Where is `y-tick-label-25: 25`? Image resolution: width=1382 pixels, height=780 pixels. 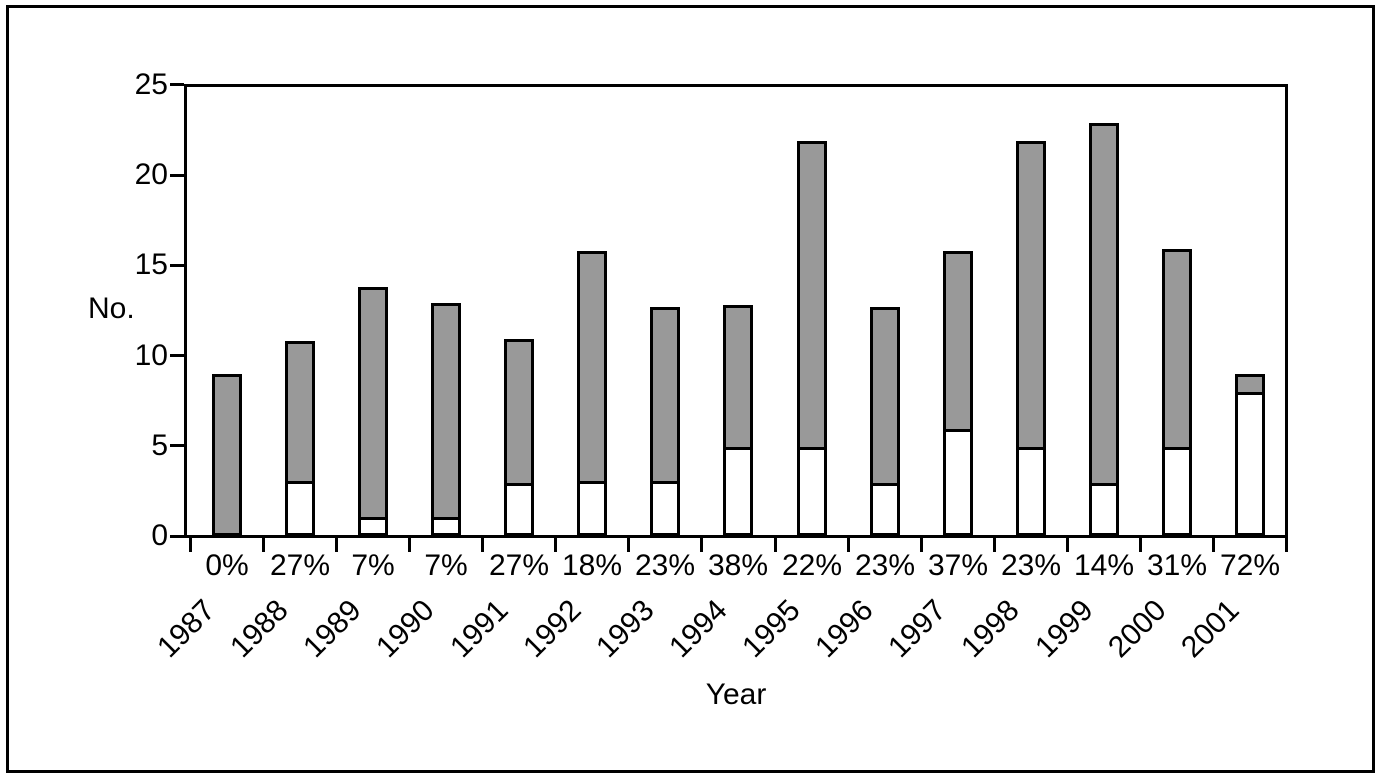 y-tick-label-25: 25 is located at coordinates (151, 84).